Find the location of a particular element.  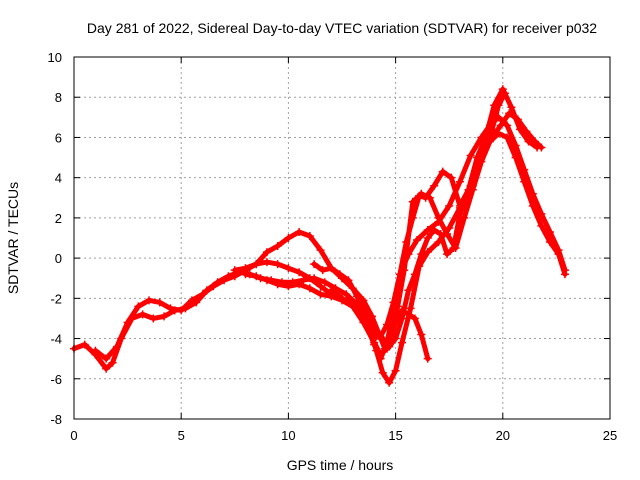

x-tick-label: 10 is located at coordinates (288, 435).